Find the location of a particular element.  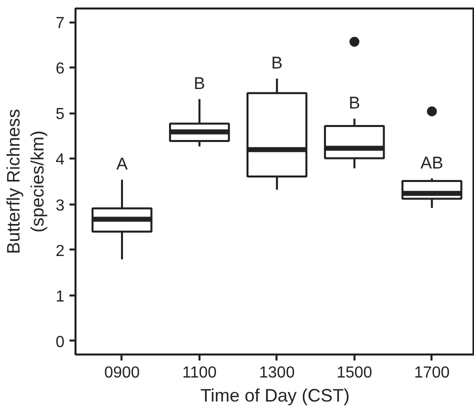

y-axis-title: Butterfly Richness (species/km) is located at coordinates (26, 181).